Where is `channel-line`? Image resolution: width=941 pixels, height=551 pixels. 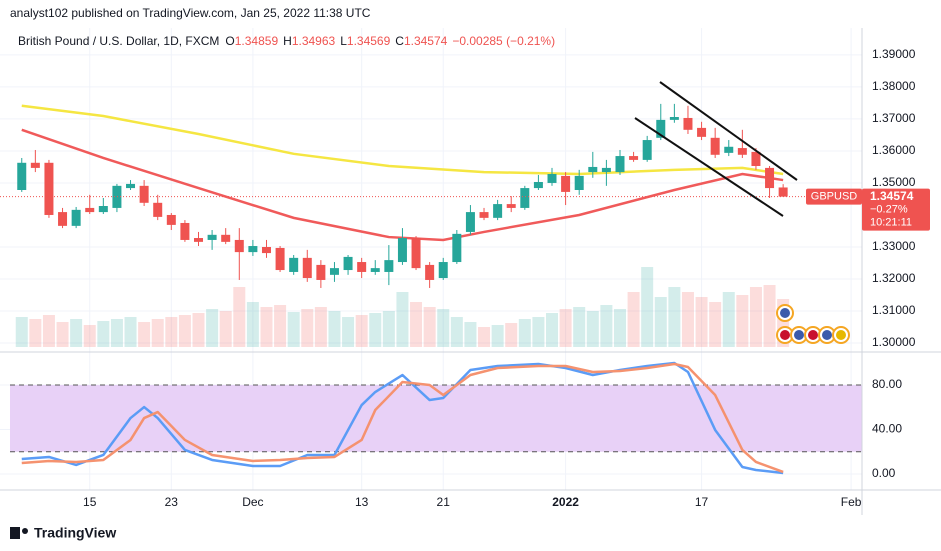
channel-line is located at coordinates (709, 167).